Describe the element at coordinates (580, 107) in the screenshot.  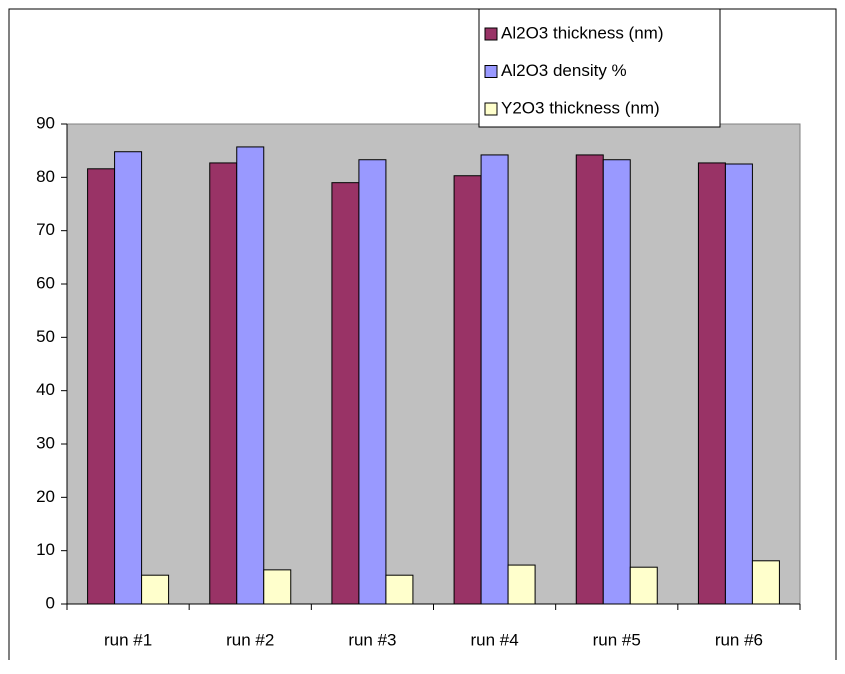
I see `legend-label: Y2O3 thickness (nm)` at that location.